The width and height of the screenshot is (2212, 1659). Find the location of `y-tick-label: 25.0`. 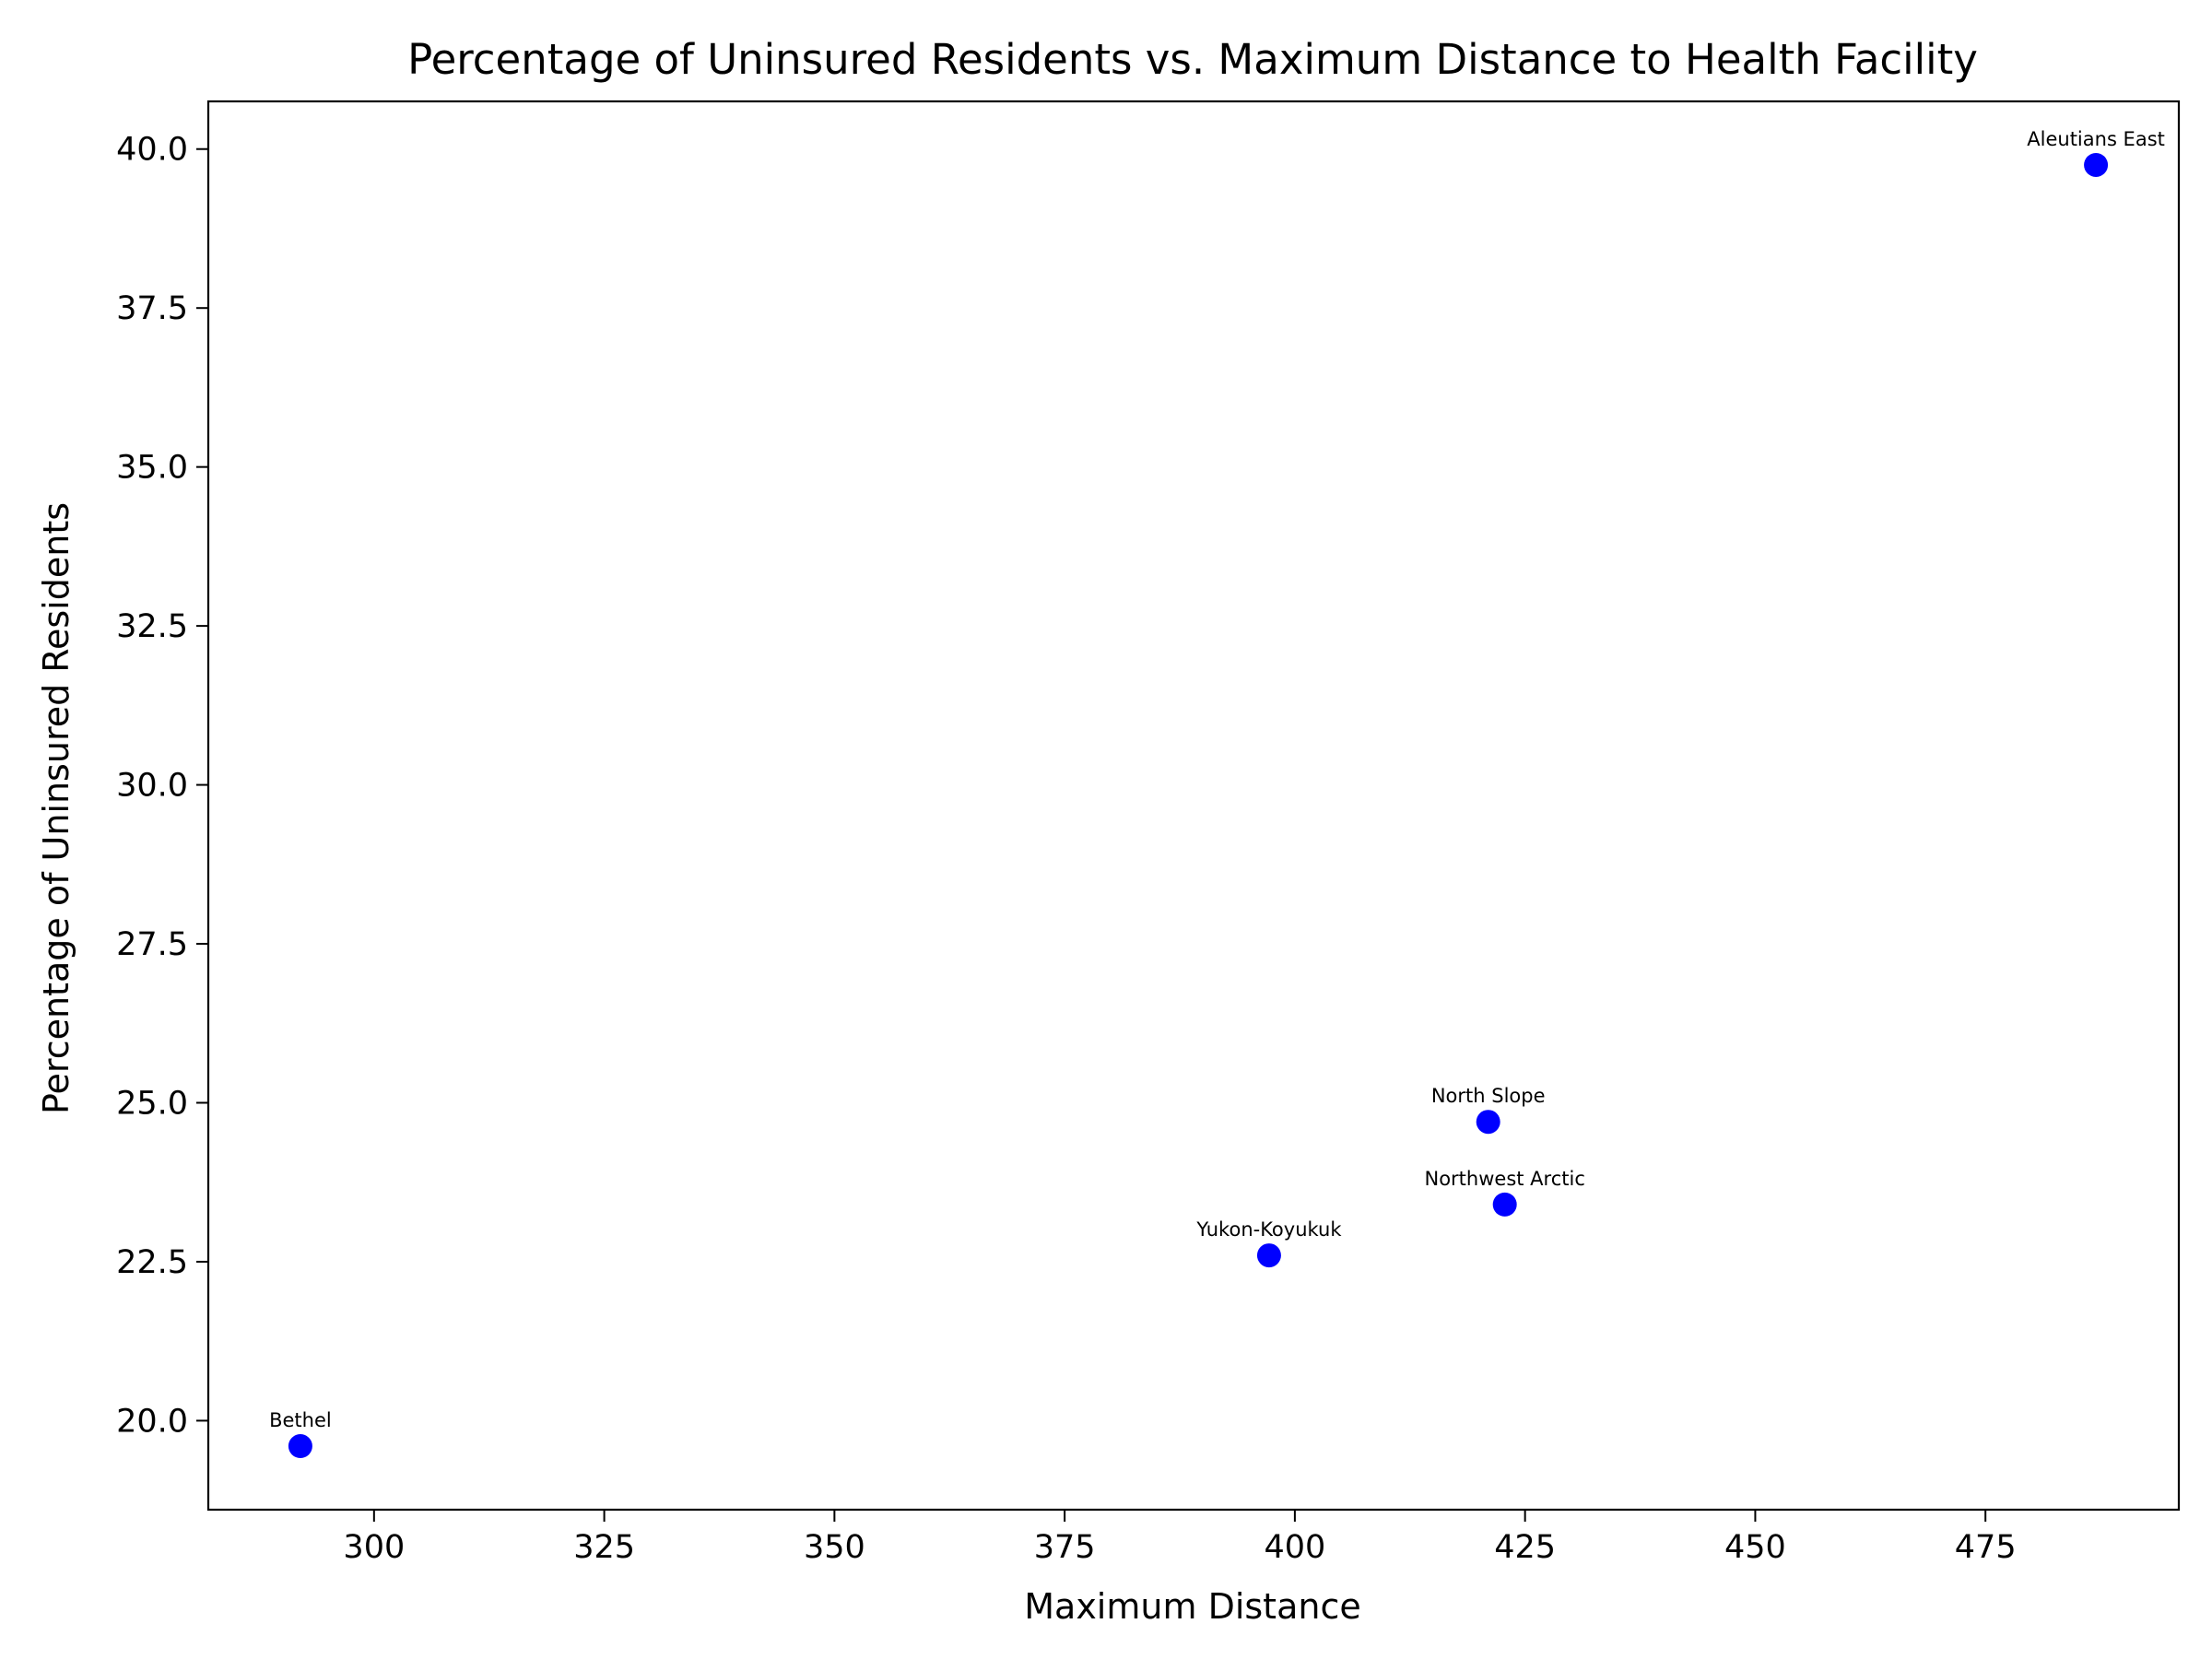

y-tick-label: 25.0 is located at coordinates (152, 1104).